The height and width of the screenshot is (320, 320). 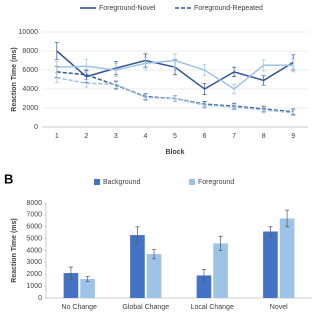 I want to click on x-tick-label: 4, so click(x=145, y=136).